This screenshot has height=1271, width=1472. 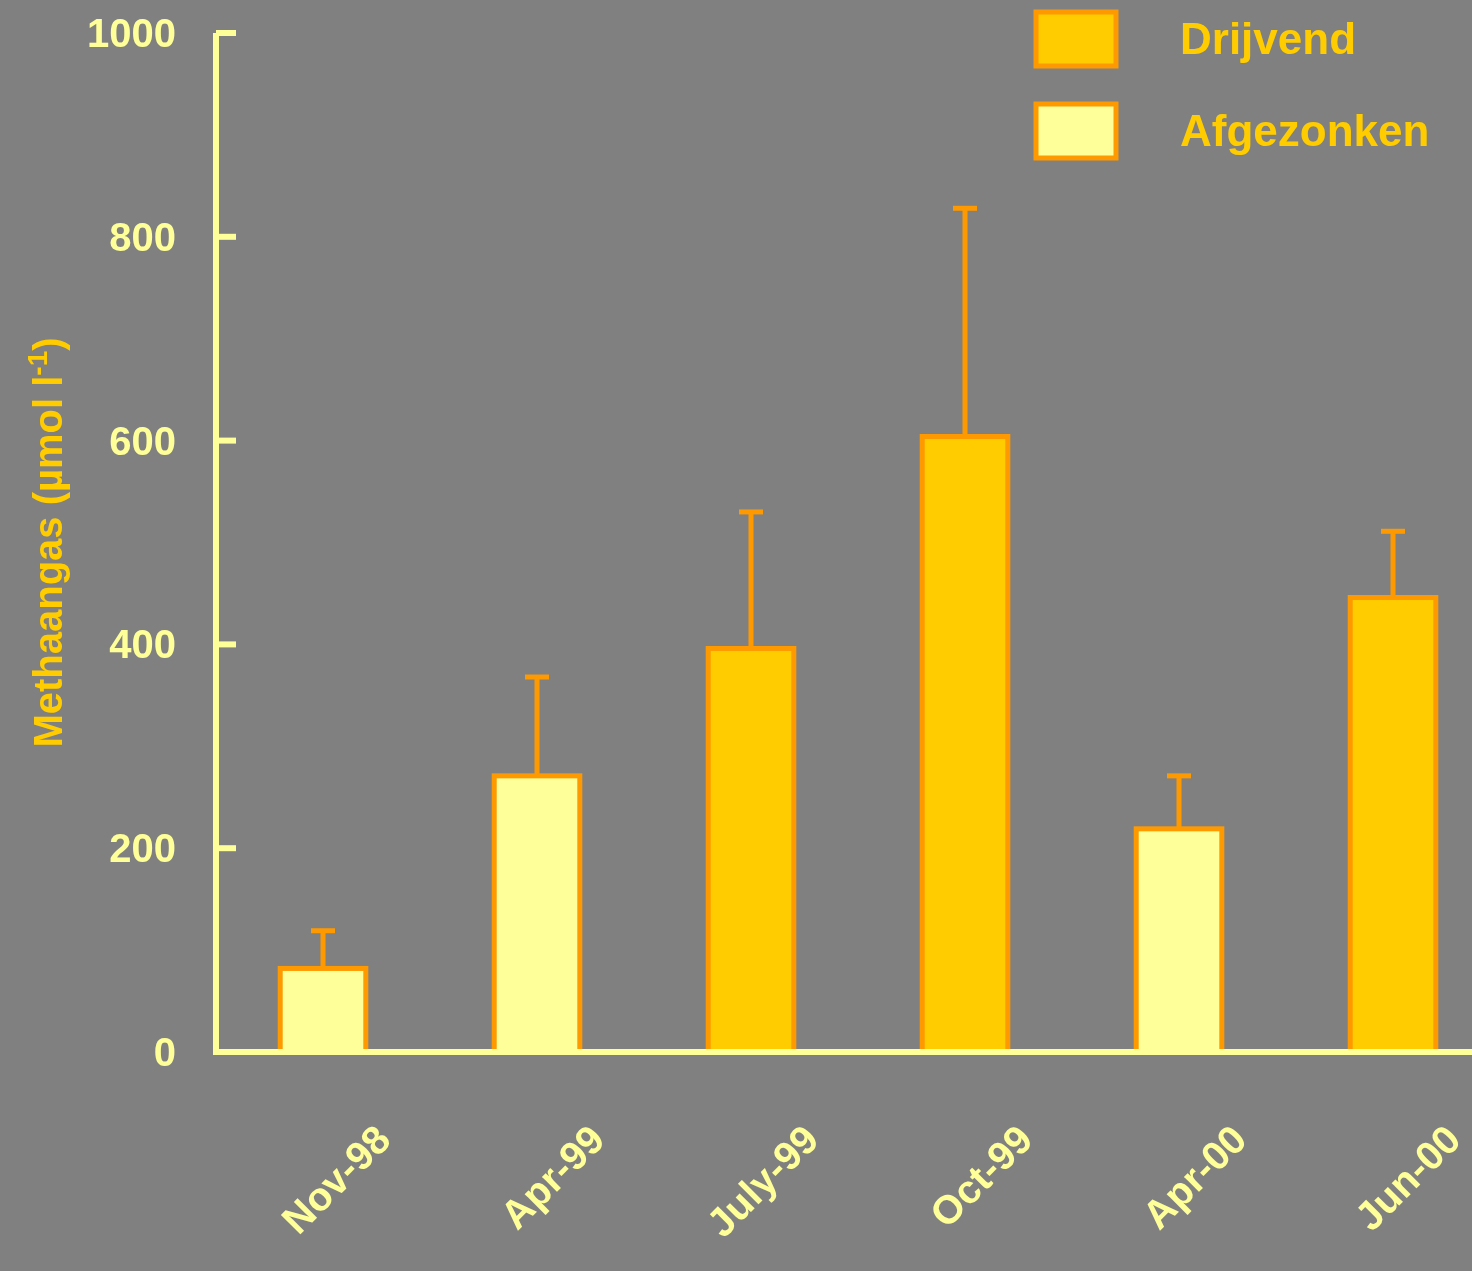 I want to click on legend-label: Afgezonken, so click(x=1305, y=131).